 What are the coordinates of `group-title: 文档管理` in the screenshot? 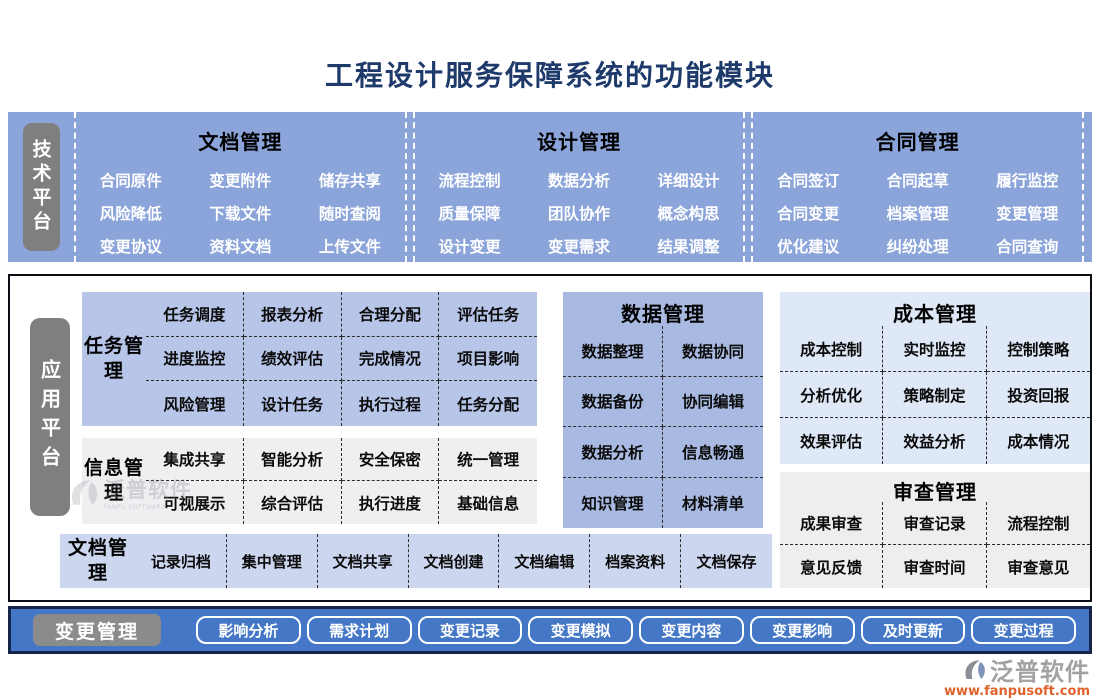 It's located at (240, 142).